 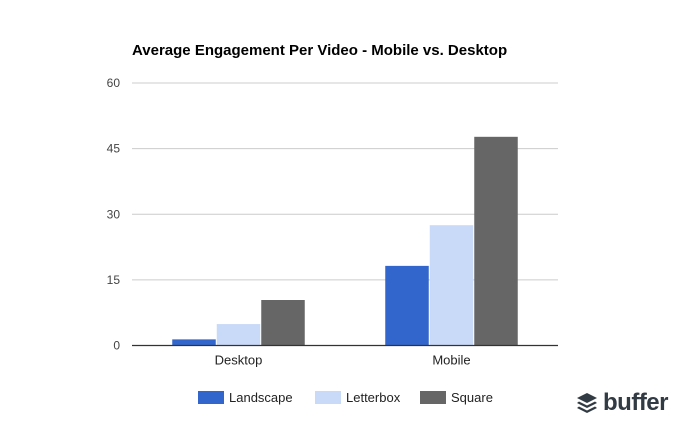 I want to click on y-tick-label: 0, so click(x=116, y=346).